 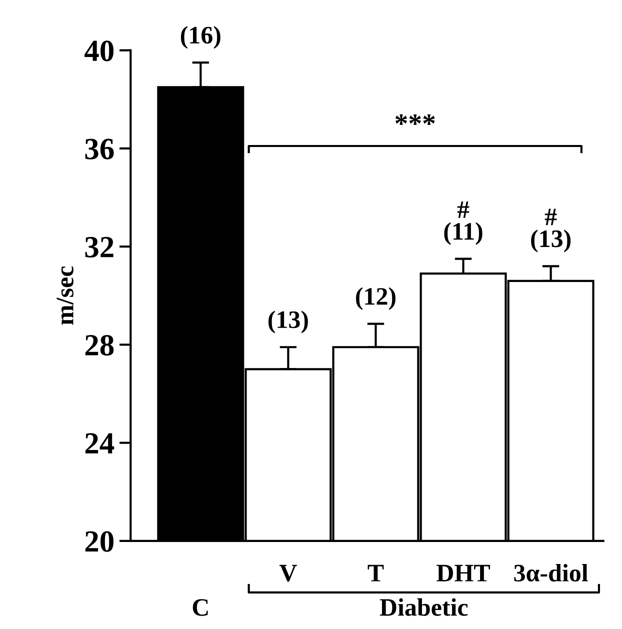 I want to click on y-tick-label: 24, so click(x=99, y=443).